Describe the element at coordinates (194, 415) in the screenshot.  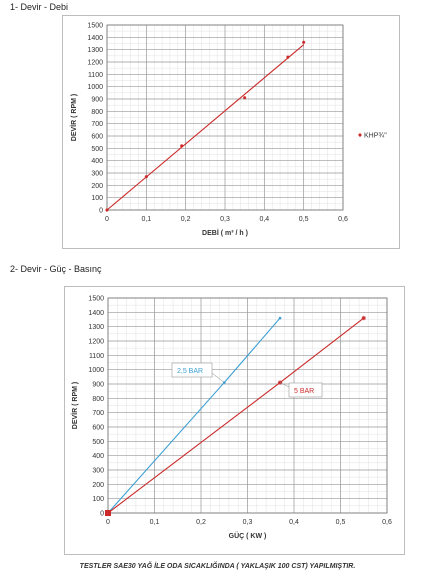
I see `series-line` at that location.